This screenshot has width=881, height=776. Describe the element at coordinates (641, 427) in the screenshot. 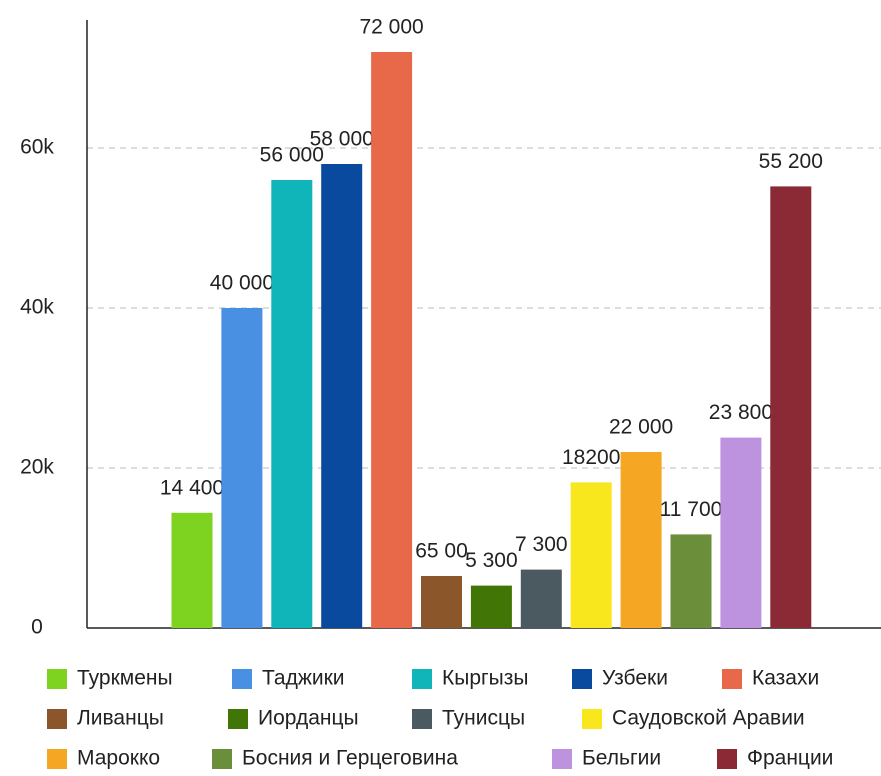

I see `value-label: 22 000` at that location.